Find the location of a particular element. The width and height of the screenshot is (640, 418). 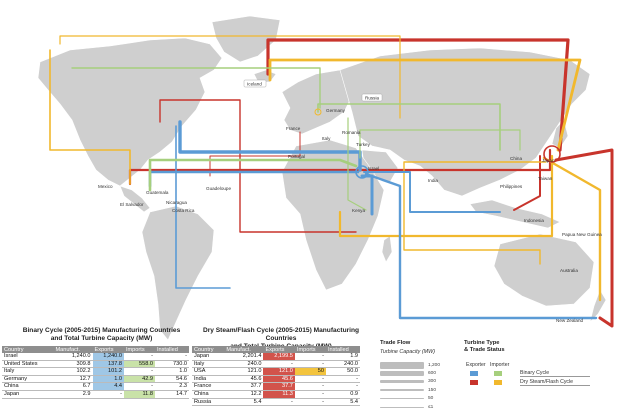

table-cell: 12.2 is located at coordinates (244, 394).